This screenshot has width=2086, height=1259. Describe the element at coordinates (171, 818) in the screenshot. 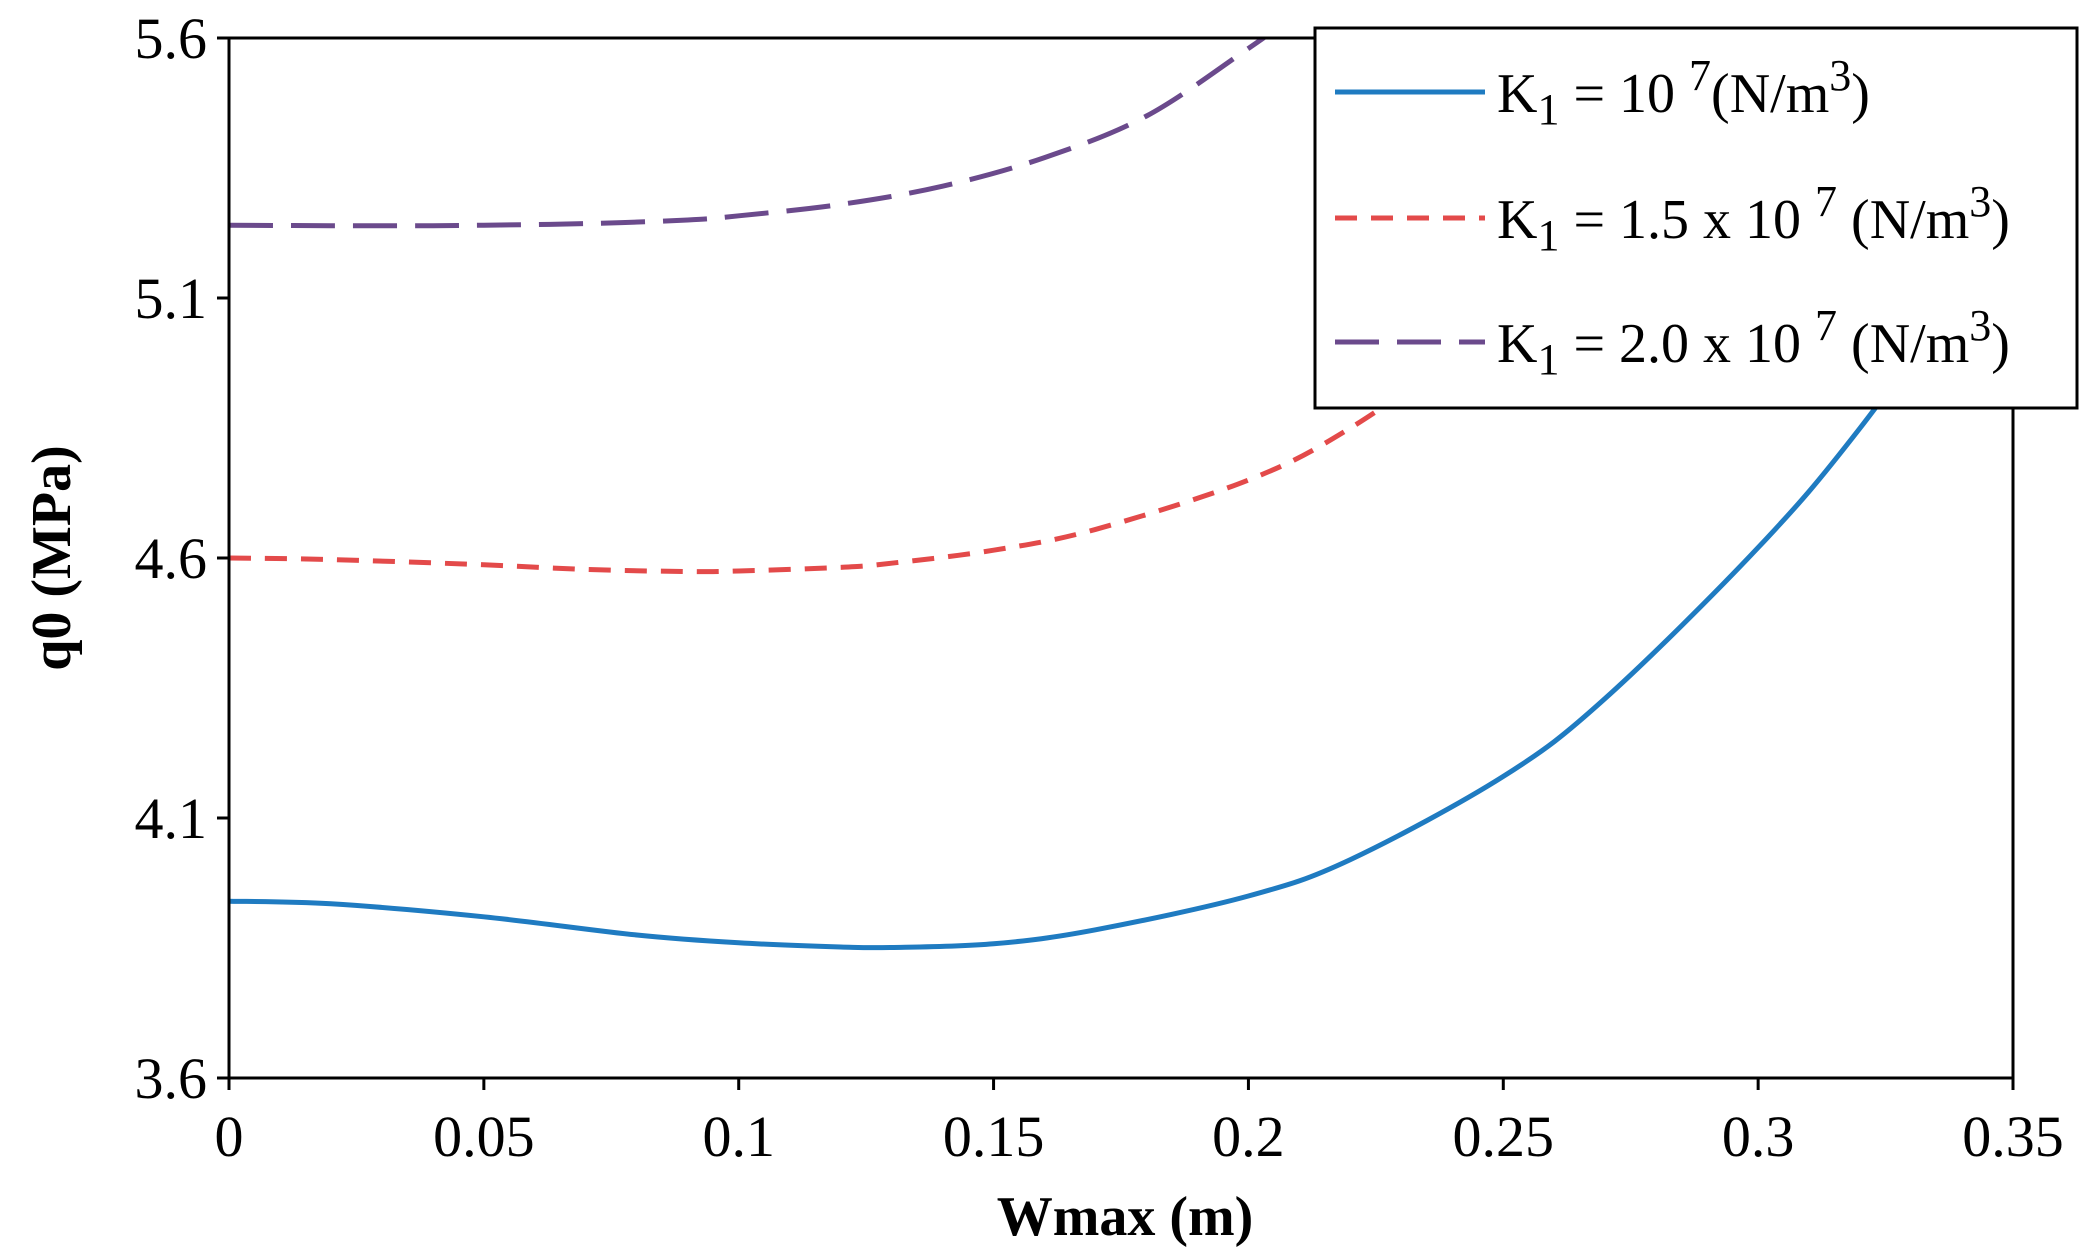

I see `y-tick-label: 4.1` at that location.